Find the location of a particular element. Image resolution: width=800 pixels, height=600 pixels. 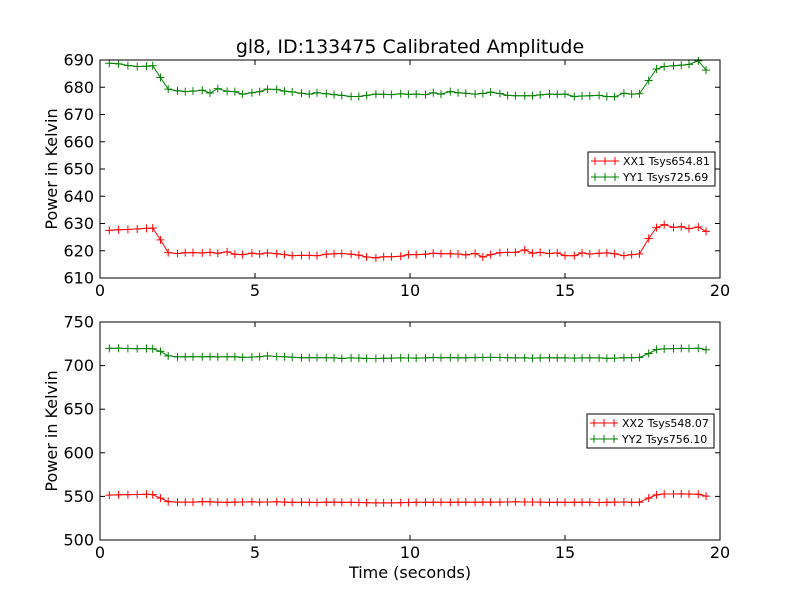

y-tick-label: 500 is located at coordinates (78, 540).